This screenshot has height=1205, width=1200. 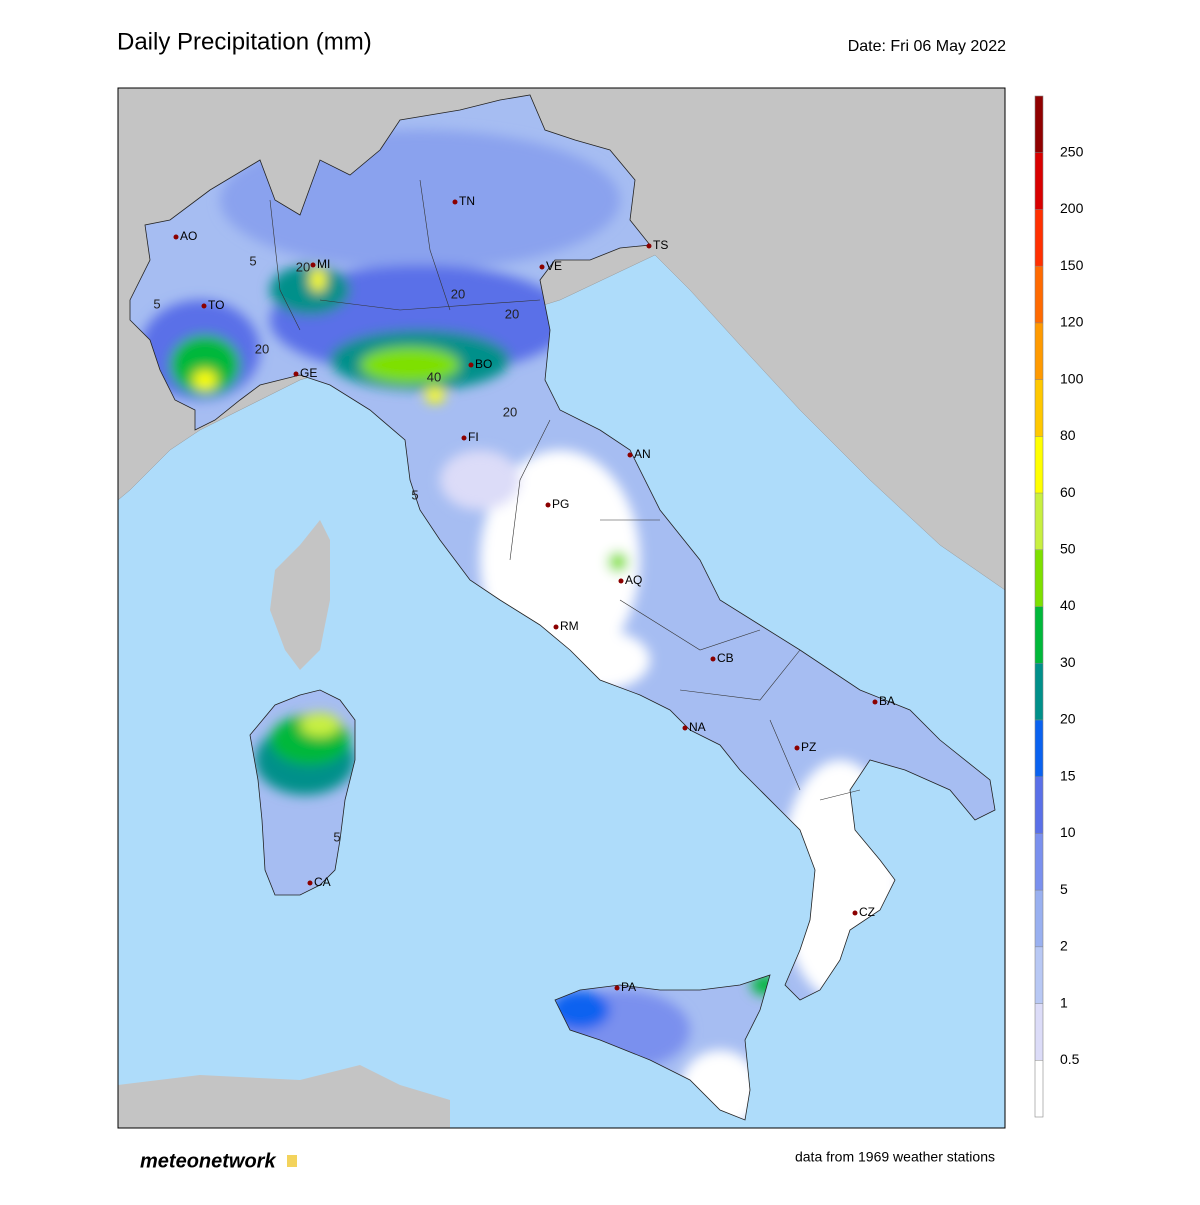 What do you see at coordinates (808, 747) in the screenshot?
I see `city-label: PZ` at bounding box center [808, 747].